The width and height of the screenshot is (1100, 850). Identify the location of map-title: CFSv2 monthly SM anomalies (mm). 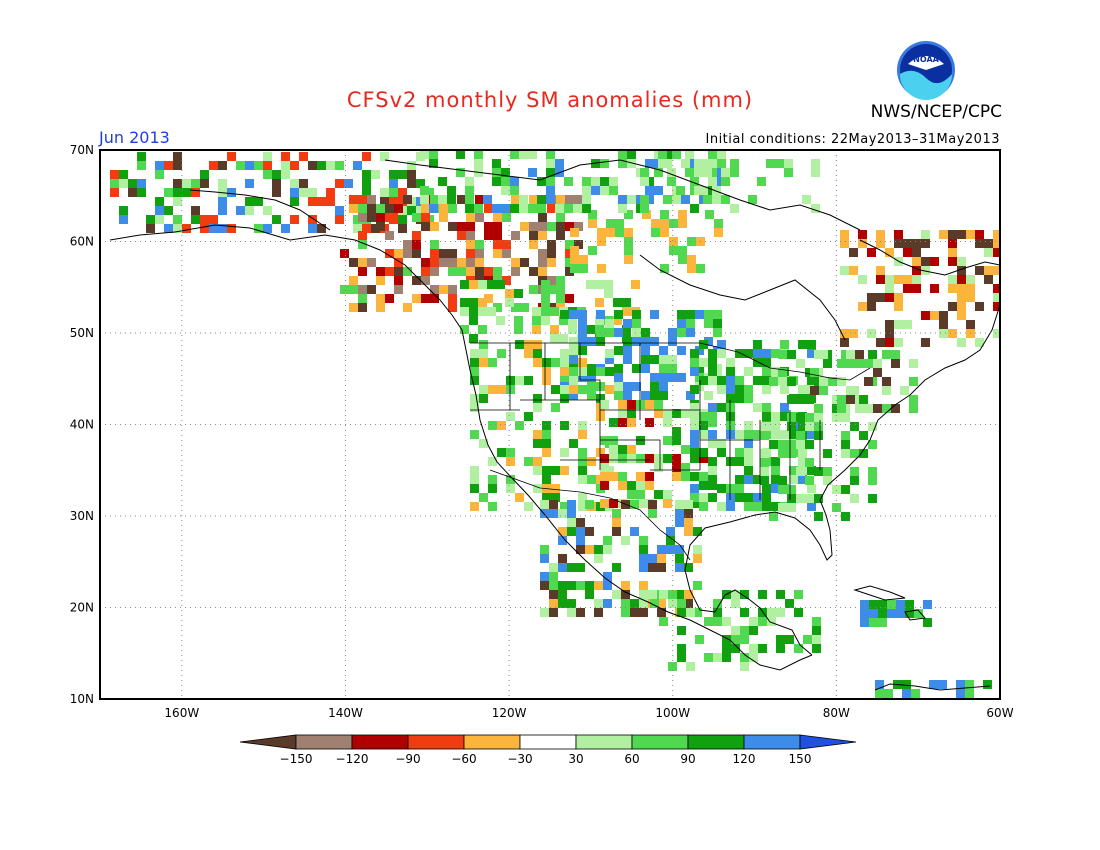
(550, 100).